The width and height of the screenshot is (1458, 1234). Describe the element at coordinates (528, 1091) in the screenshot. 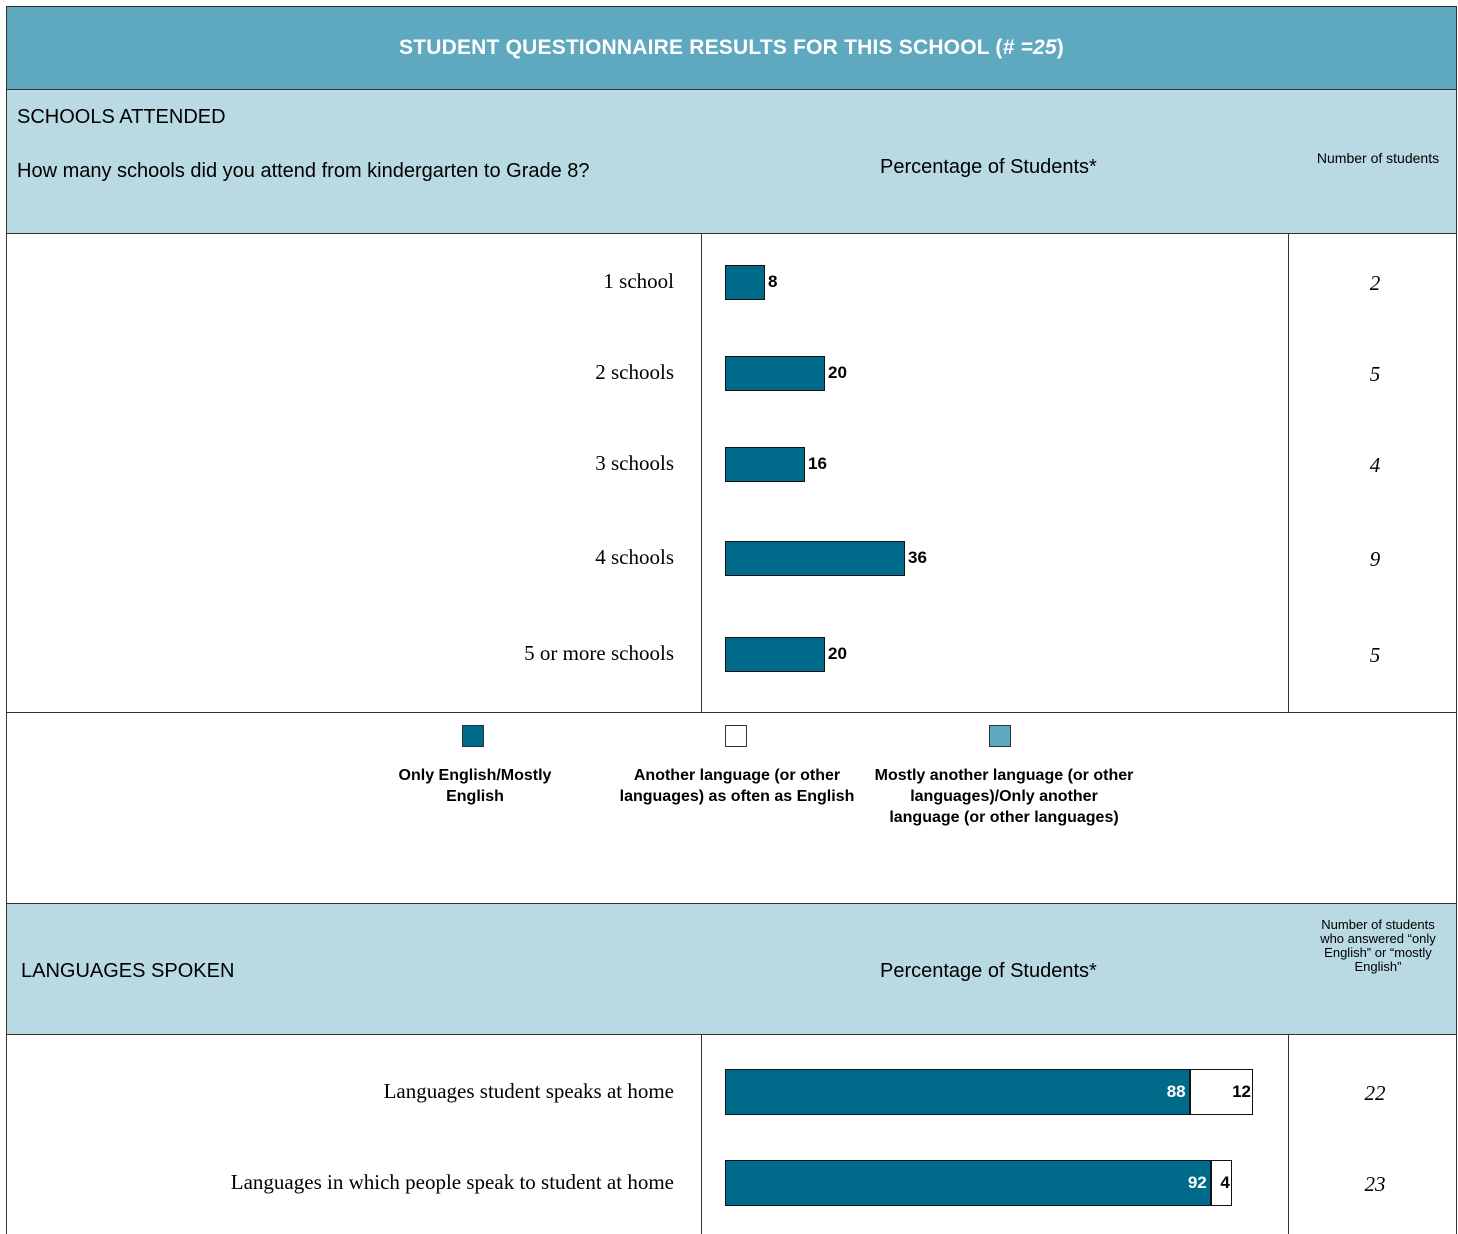

I see `row-label: Languages student speaks at home` at that location.